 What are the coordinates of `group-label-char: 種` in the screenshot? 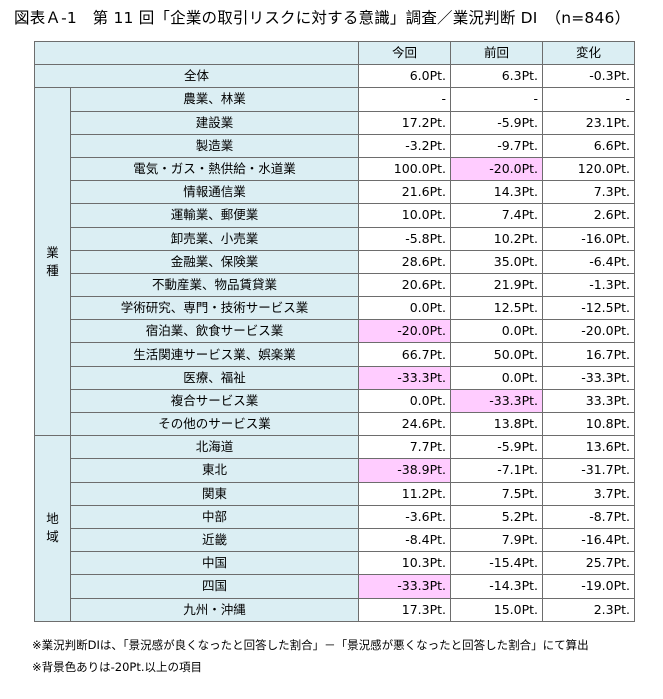 It's located at (52, 270).